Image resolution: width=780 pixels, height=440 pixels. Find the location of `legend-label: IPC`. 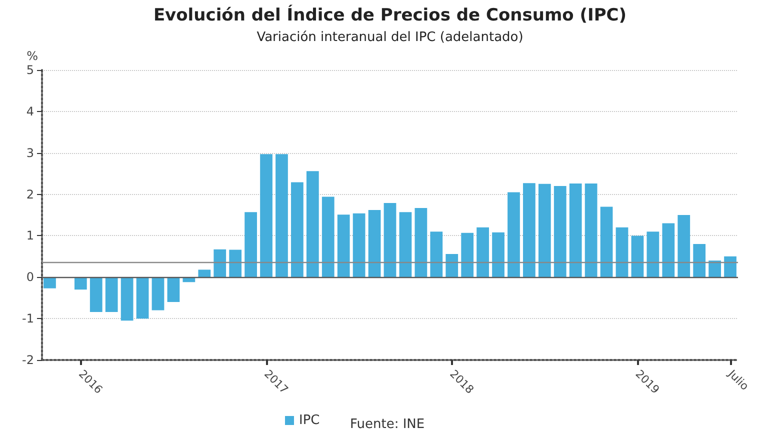

legend-label: IPC is located at coordinates (309, 420).